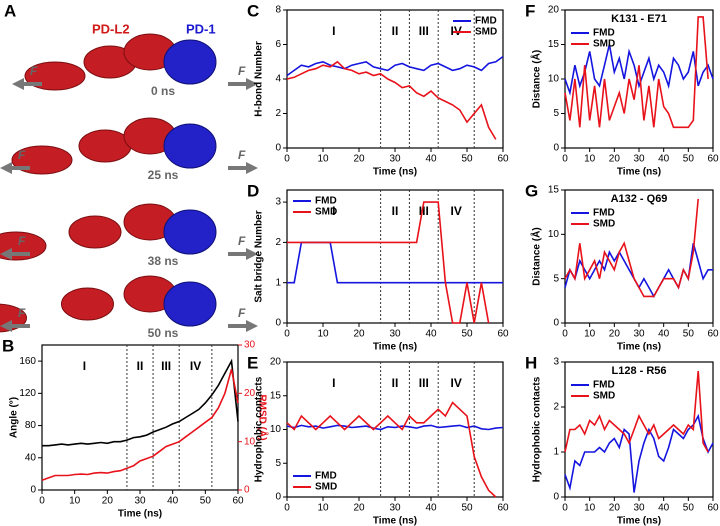 Image resolution: width=720 pixels, height=526 pixels. Describe the element at coordinates (163, 175) in the screenshot. I see `frame-time: 25 ns` at that location.